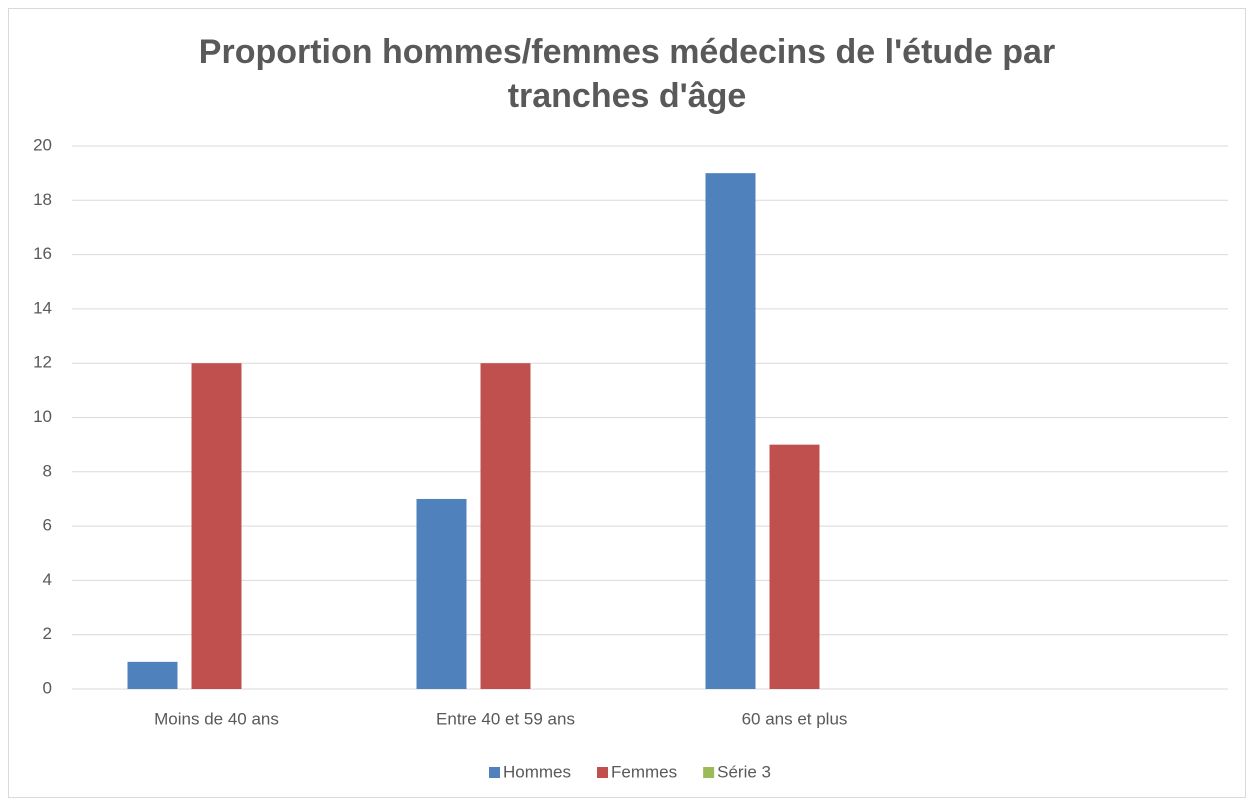 This screenshot has height=805, width=1254. Describe the element at coordinates (216, 718) in the screenshot. I see `x-tick-label: Moins de 40 ans` at that location.